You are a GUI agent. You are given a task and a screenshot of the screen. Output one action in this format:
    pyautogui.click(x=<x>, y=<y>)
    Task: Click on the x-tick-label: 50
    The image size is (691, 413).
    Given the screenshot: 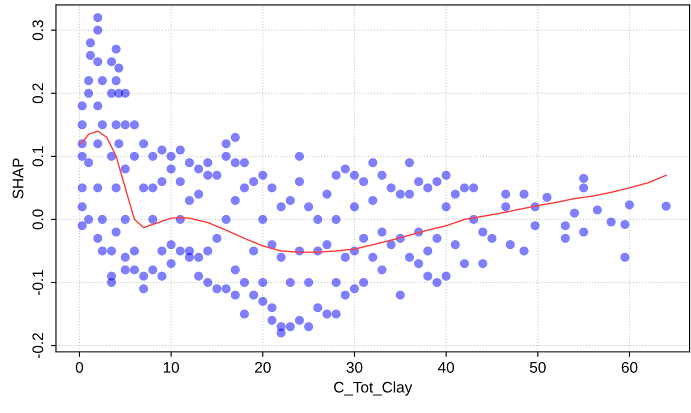 What is the action you would take?
    pyautogui.click(x=538, y=367)
    